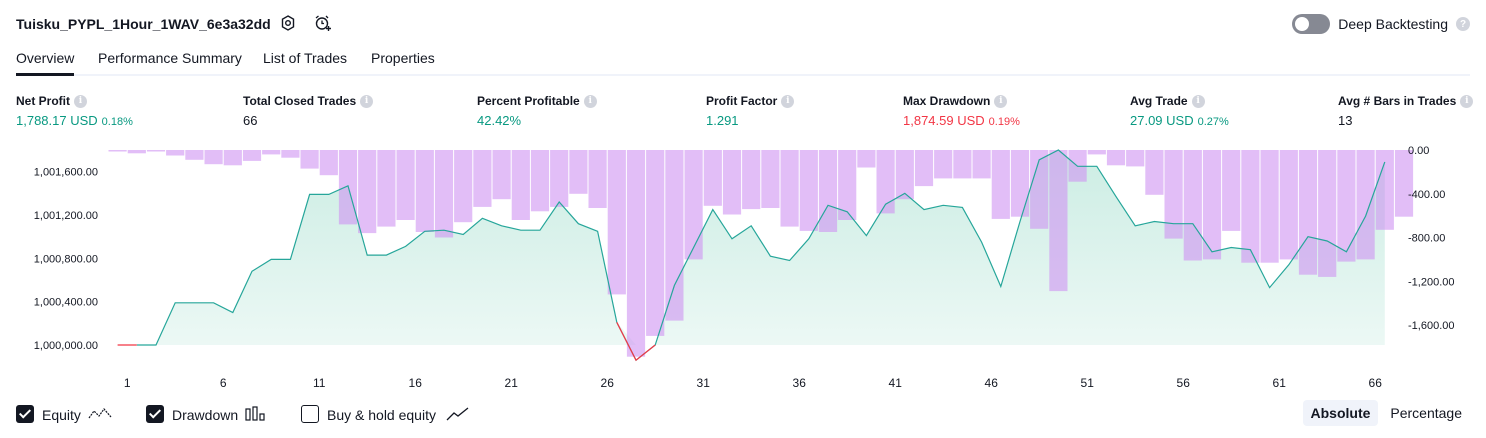 This screenshot has height=438, width=1486. What do you see at coordinates (537, 120) in the screenshot?
I see `metric-value-row: 42.42%` at bounding box center [537, 120].